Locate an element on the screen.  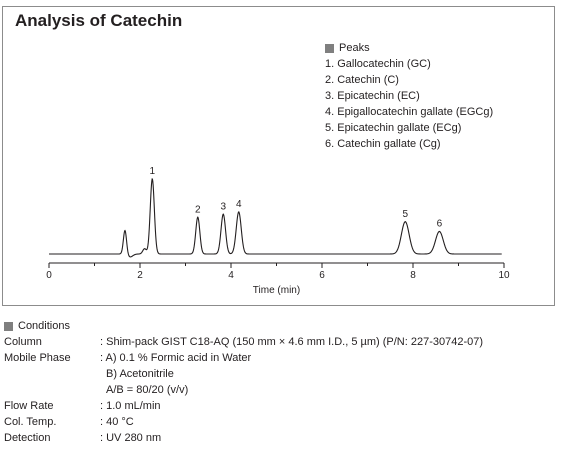
condition-label: Mobile Phase is located at coordinates (37, 358).